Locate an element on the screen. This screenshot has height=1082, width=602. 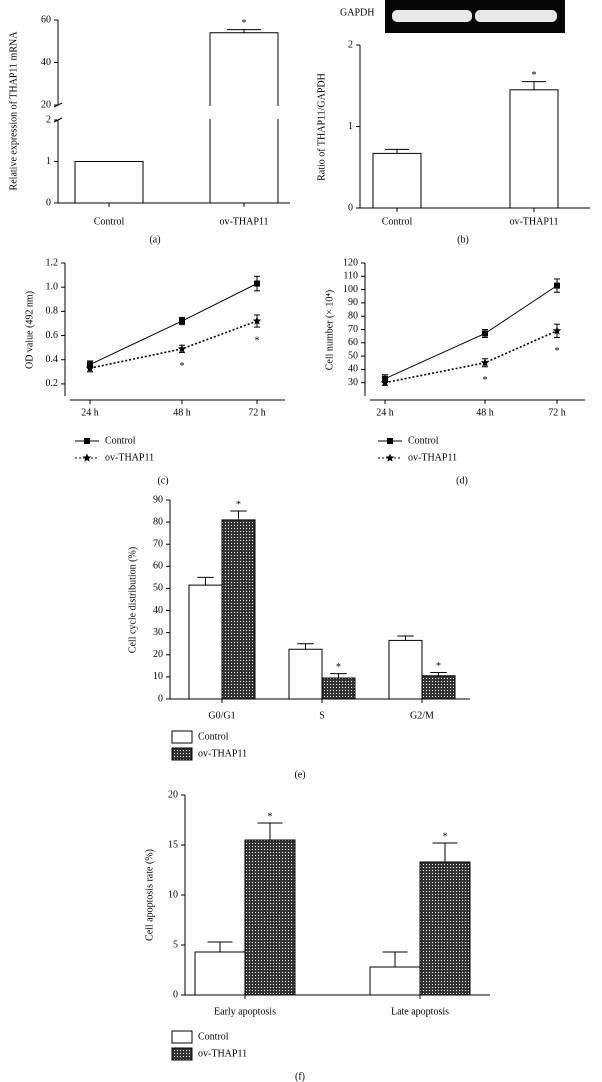
y-tick-label: 50 is located at coordinates (158, 588).